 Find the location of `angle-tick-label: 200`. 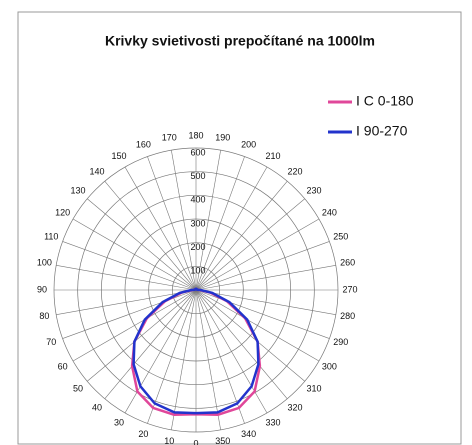

angle-tick-label: 200 is located at coordinates (248, 145).